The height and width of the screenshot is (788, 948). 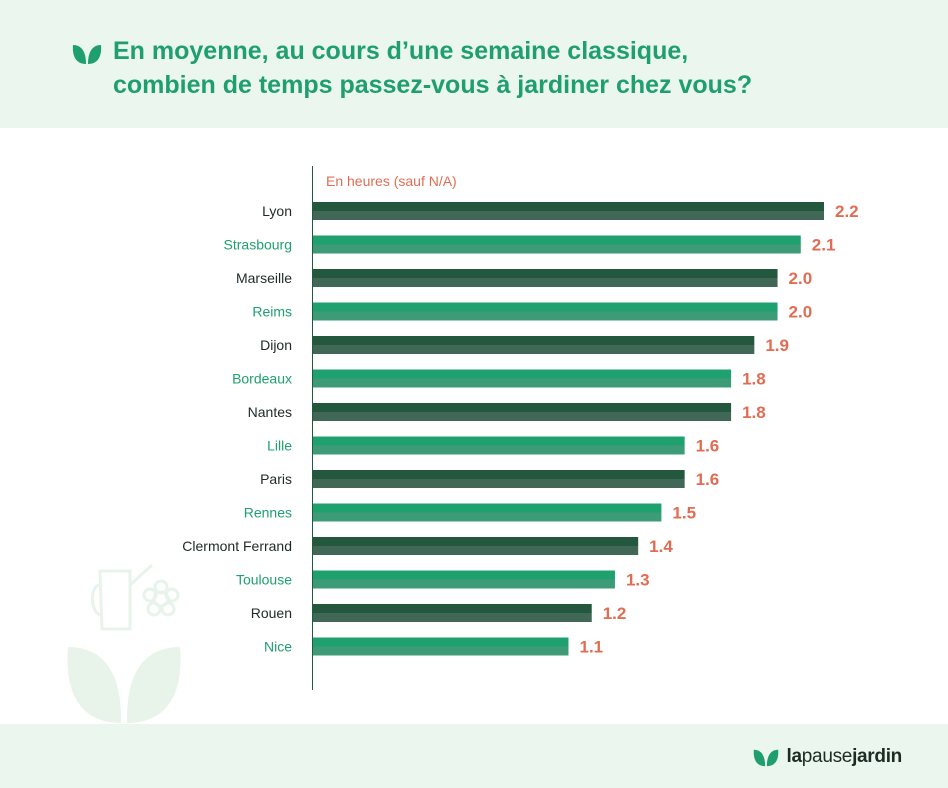 I want to click on value-label-6: 1.8, so click(x=754, y=412).